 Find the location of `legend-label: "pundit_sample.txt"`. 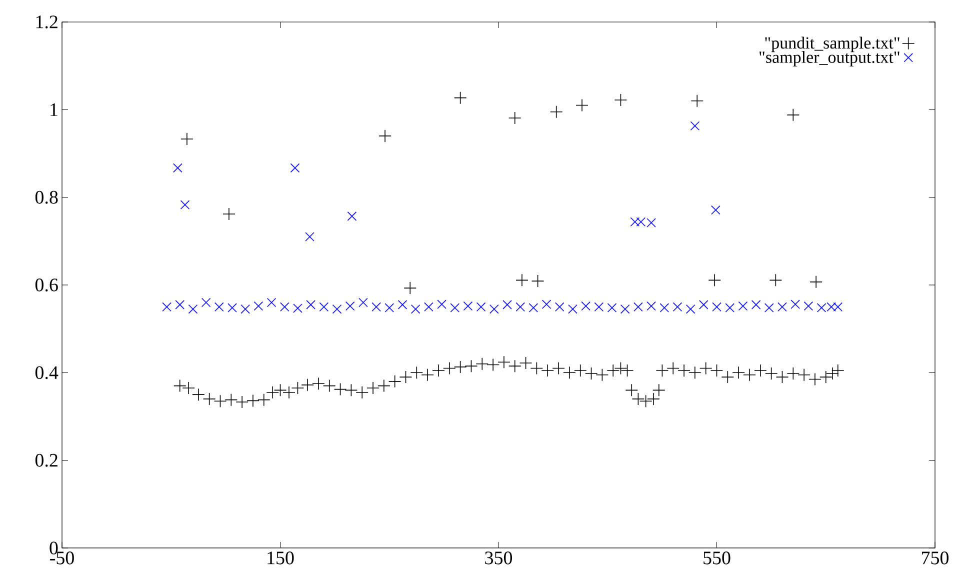

legend-label: "pundit_sample.txt" is located at coordinates (832, 44).